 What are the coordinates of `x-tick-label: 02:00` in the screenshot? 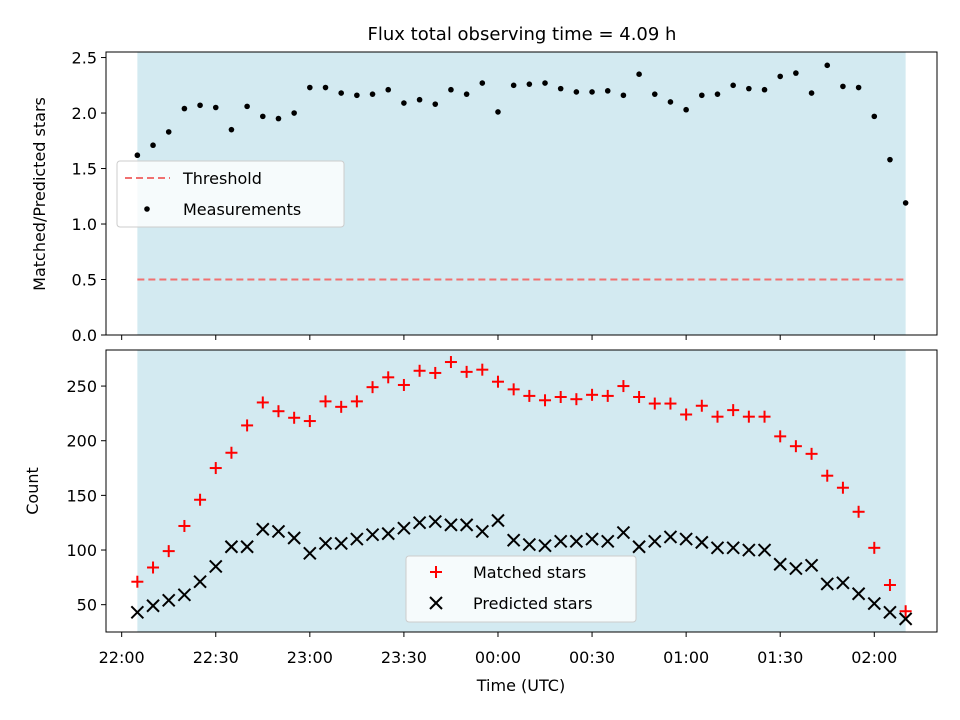 It's located at (874, 657).